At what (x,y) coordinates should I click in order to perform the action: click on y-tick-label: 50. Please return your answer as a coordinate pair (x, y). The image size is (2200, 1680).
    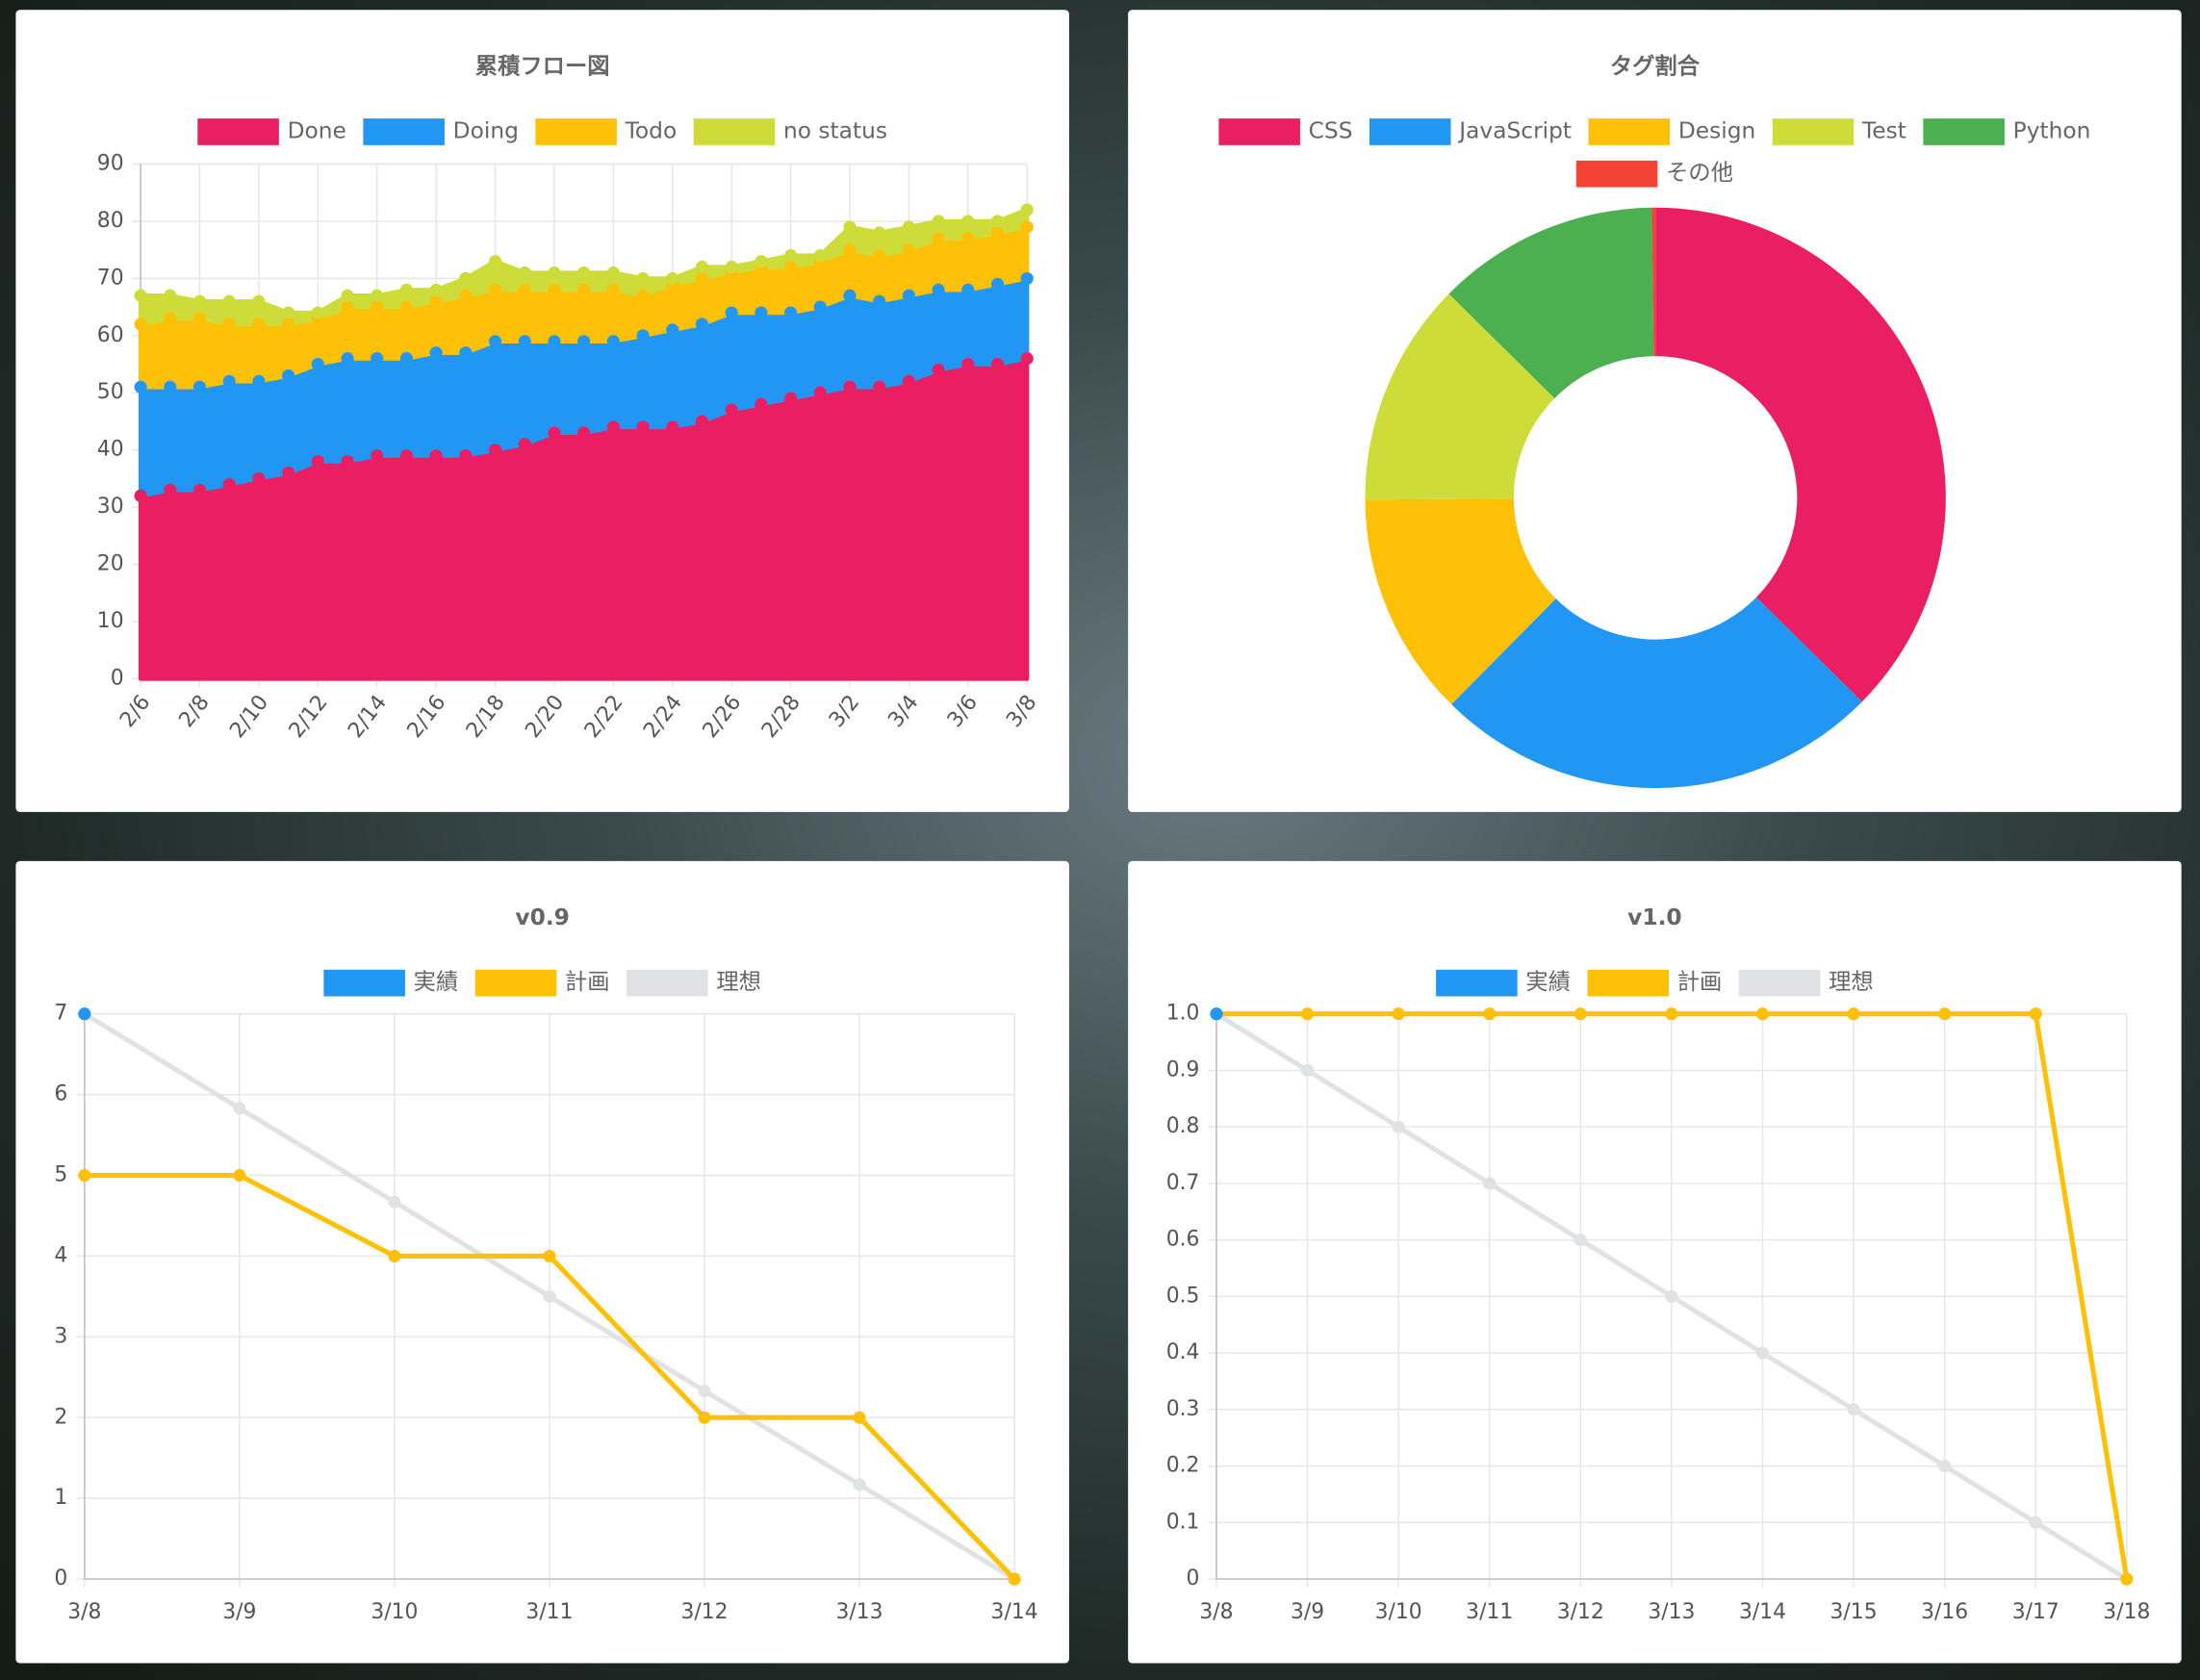
    Looking at the image, I should click on (110, 392).